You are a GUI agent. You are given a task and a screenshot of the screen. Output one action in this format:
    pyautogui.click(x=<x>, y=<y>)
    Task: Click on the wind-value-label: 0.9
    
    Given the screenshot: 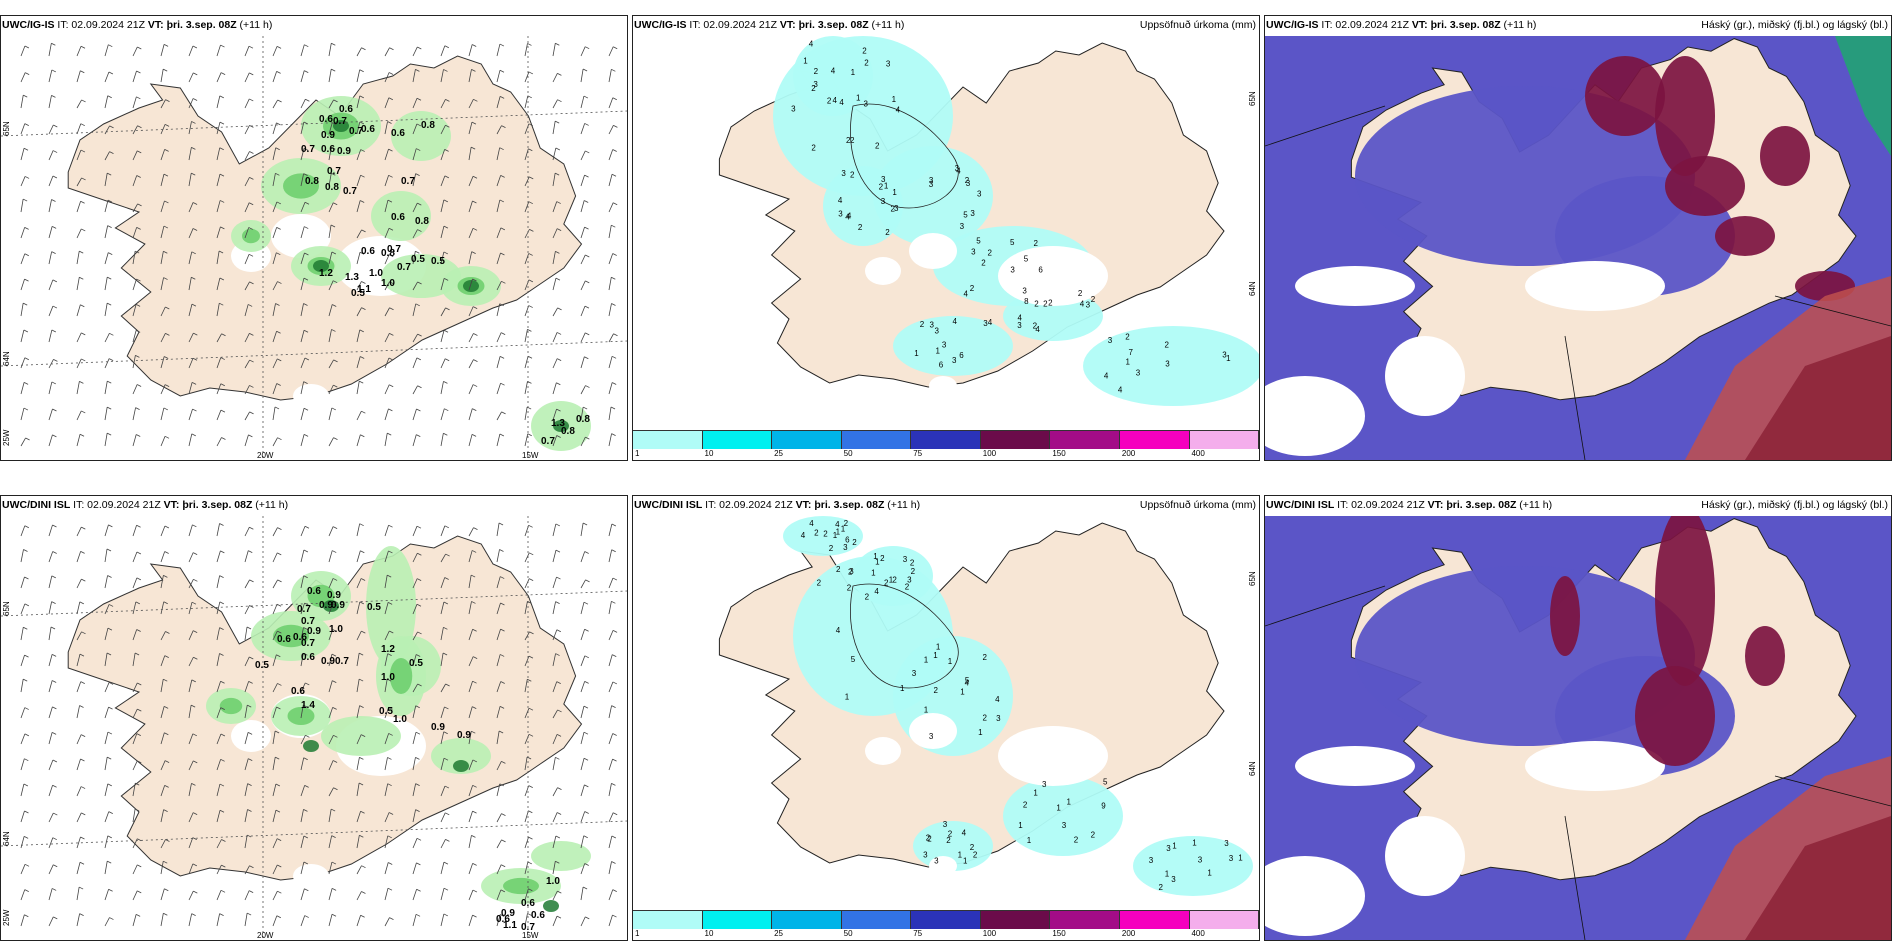 What is the action you would take?
    pyautogui.click(x=328, y=135)
    